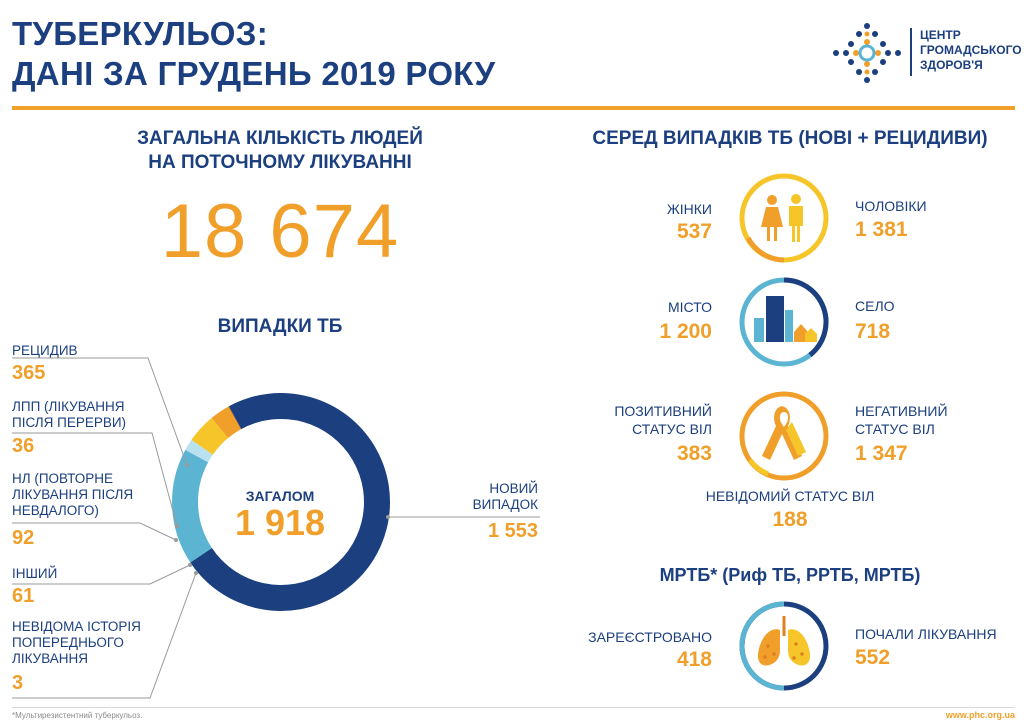  What do you see at coordinates (663, 420) in the screenshot?
I see `hiv-positive-label: ПОЗИТИВНИЙ СТАТУС ВІЛ` at bounding box center [663, 420].